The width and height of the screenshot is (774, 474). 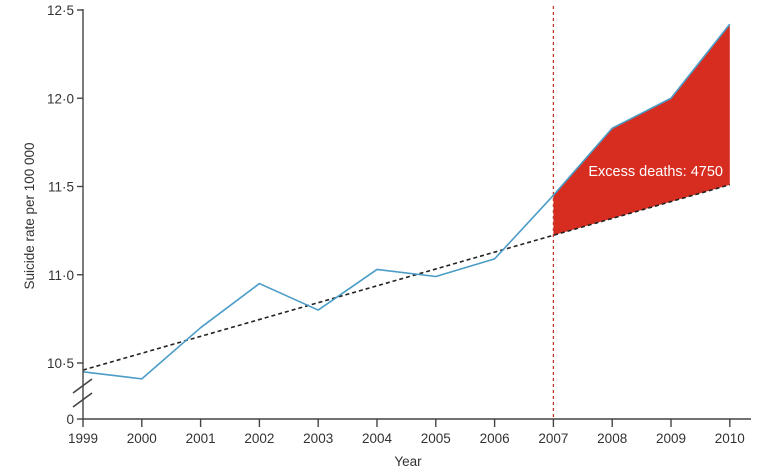 I want to click on x-tick-label: 2007, so click(x=553, y=438).